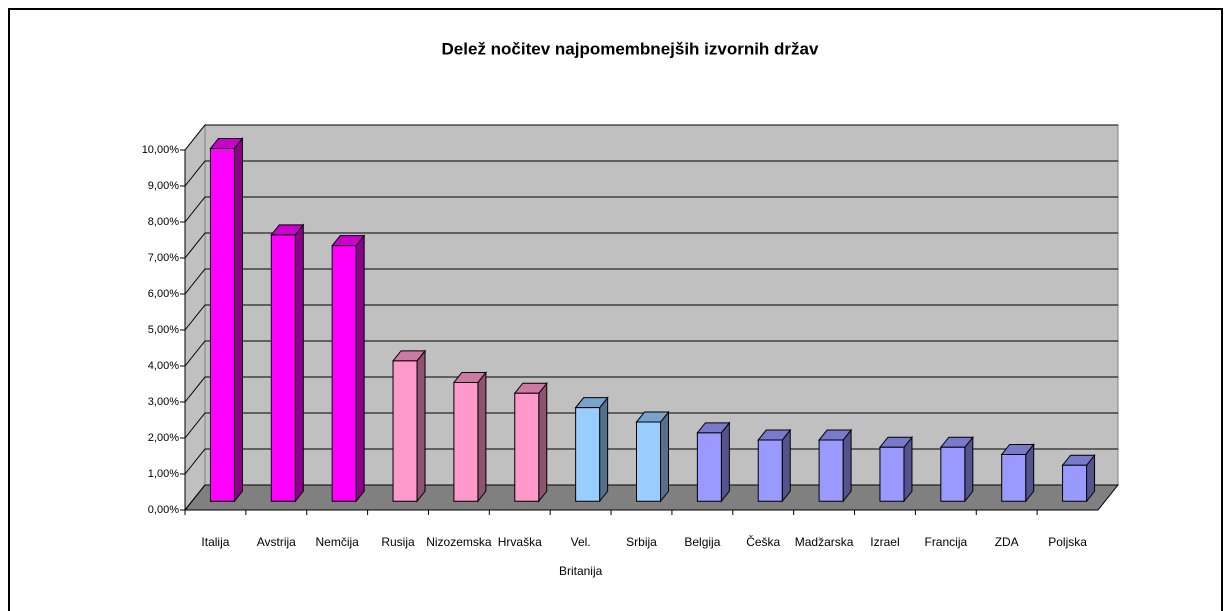  I want to click on y-tick-label: 8,00%, so click(163, 222).